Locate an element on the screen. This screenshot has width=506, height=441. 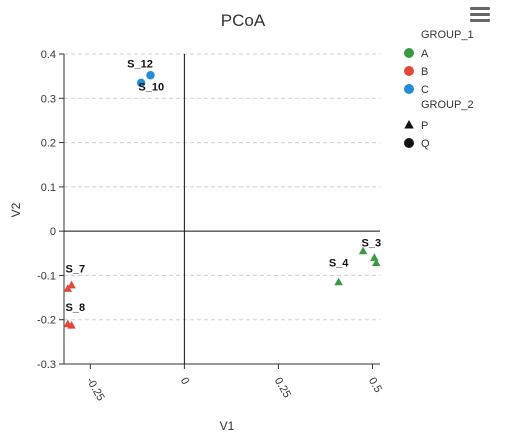
x-tick-label: 0 is located at coordinates (184, 381).